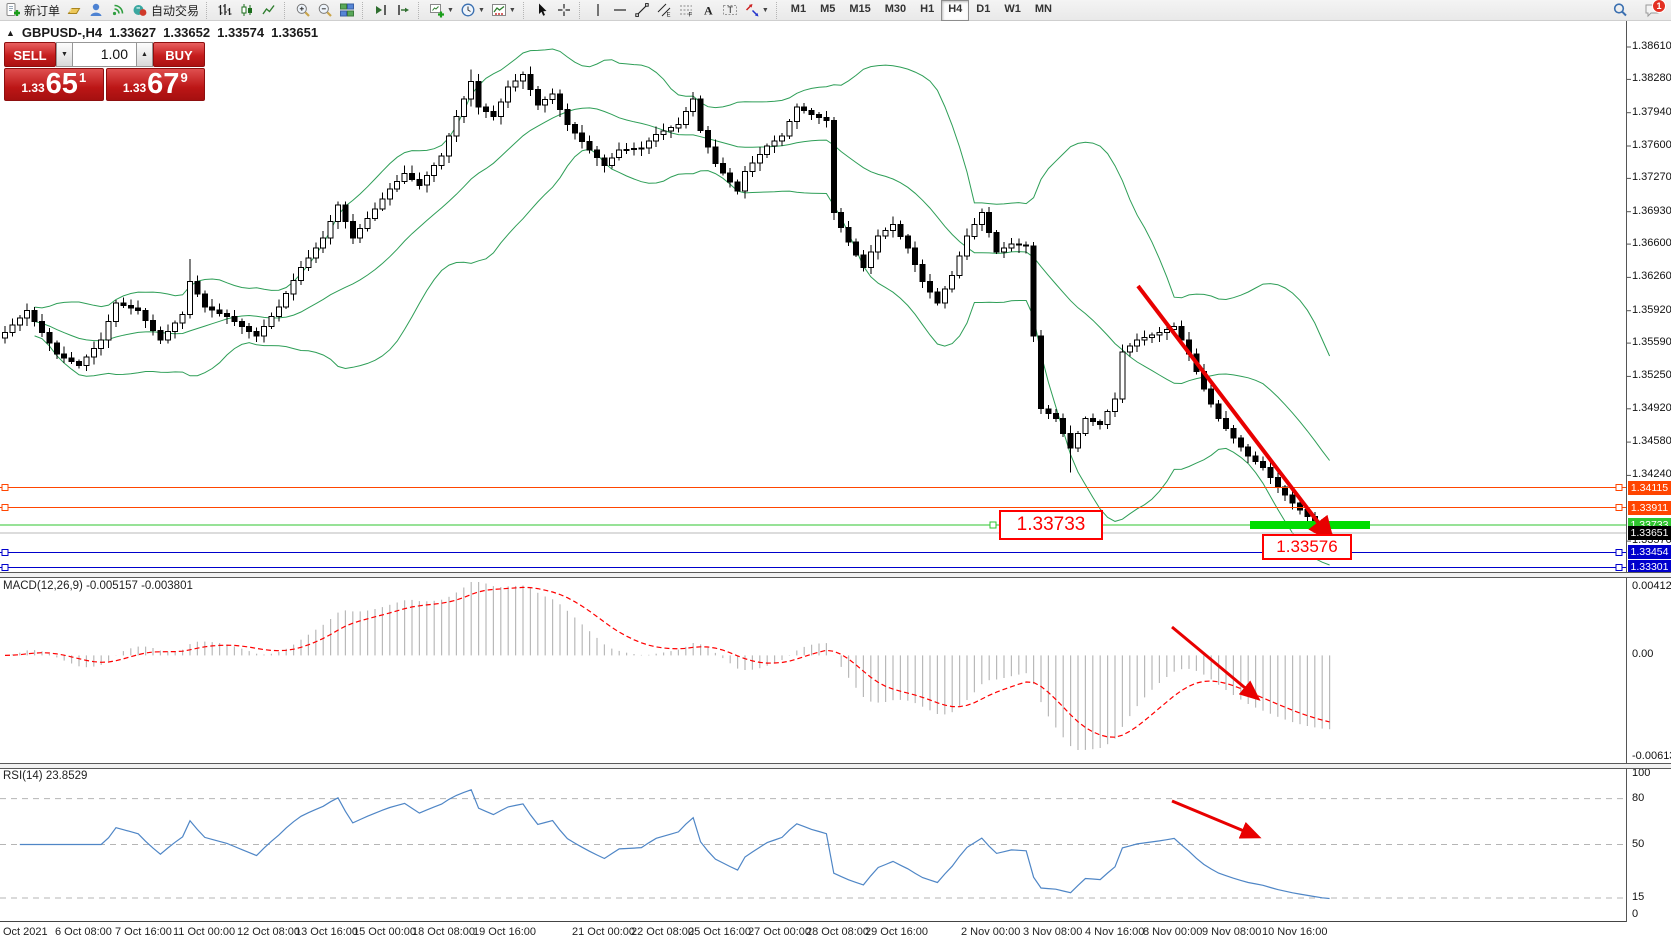  Describe the element at coordinates (472, 10) in the screenshot. I see `toolbar-button-periods: ▼` at that location.